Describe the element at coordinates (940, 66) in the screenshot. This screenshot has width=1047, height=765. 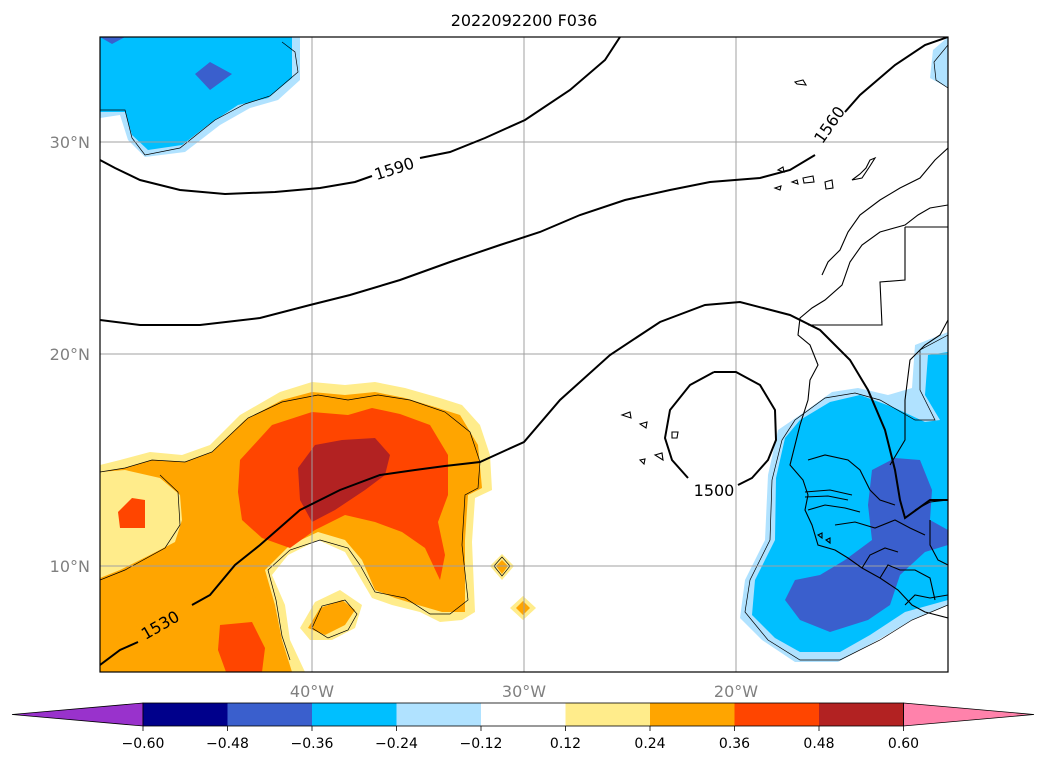
I see `anomaly-outline-ne` at that location.